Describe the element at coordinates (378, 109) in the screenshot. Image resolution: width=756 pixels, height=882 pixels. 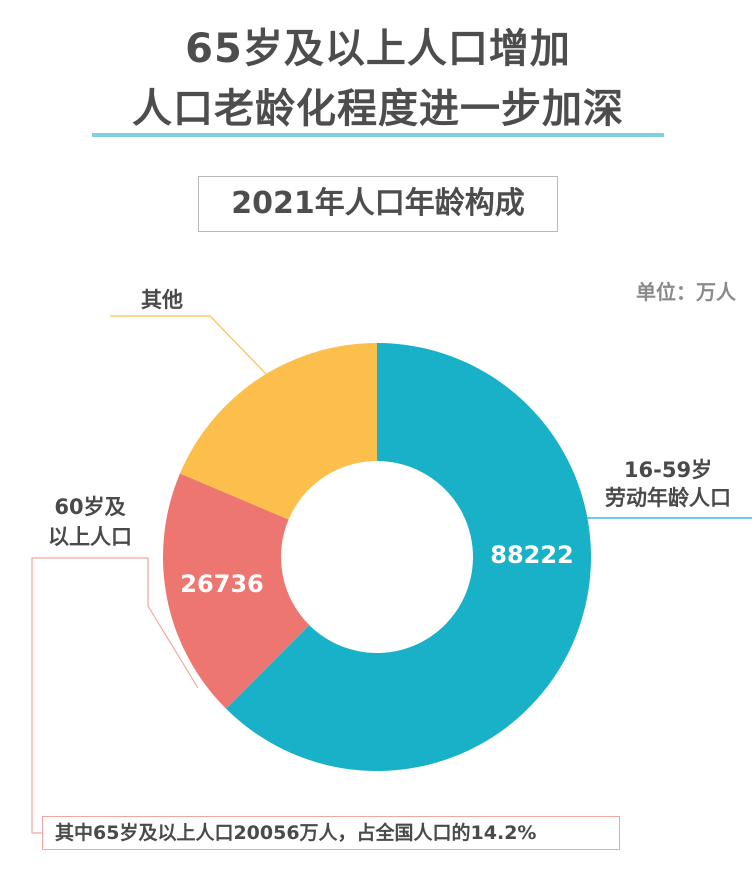
I see `page-title-line-2: 人口老龄化程度进一步加深` at that location.